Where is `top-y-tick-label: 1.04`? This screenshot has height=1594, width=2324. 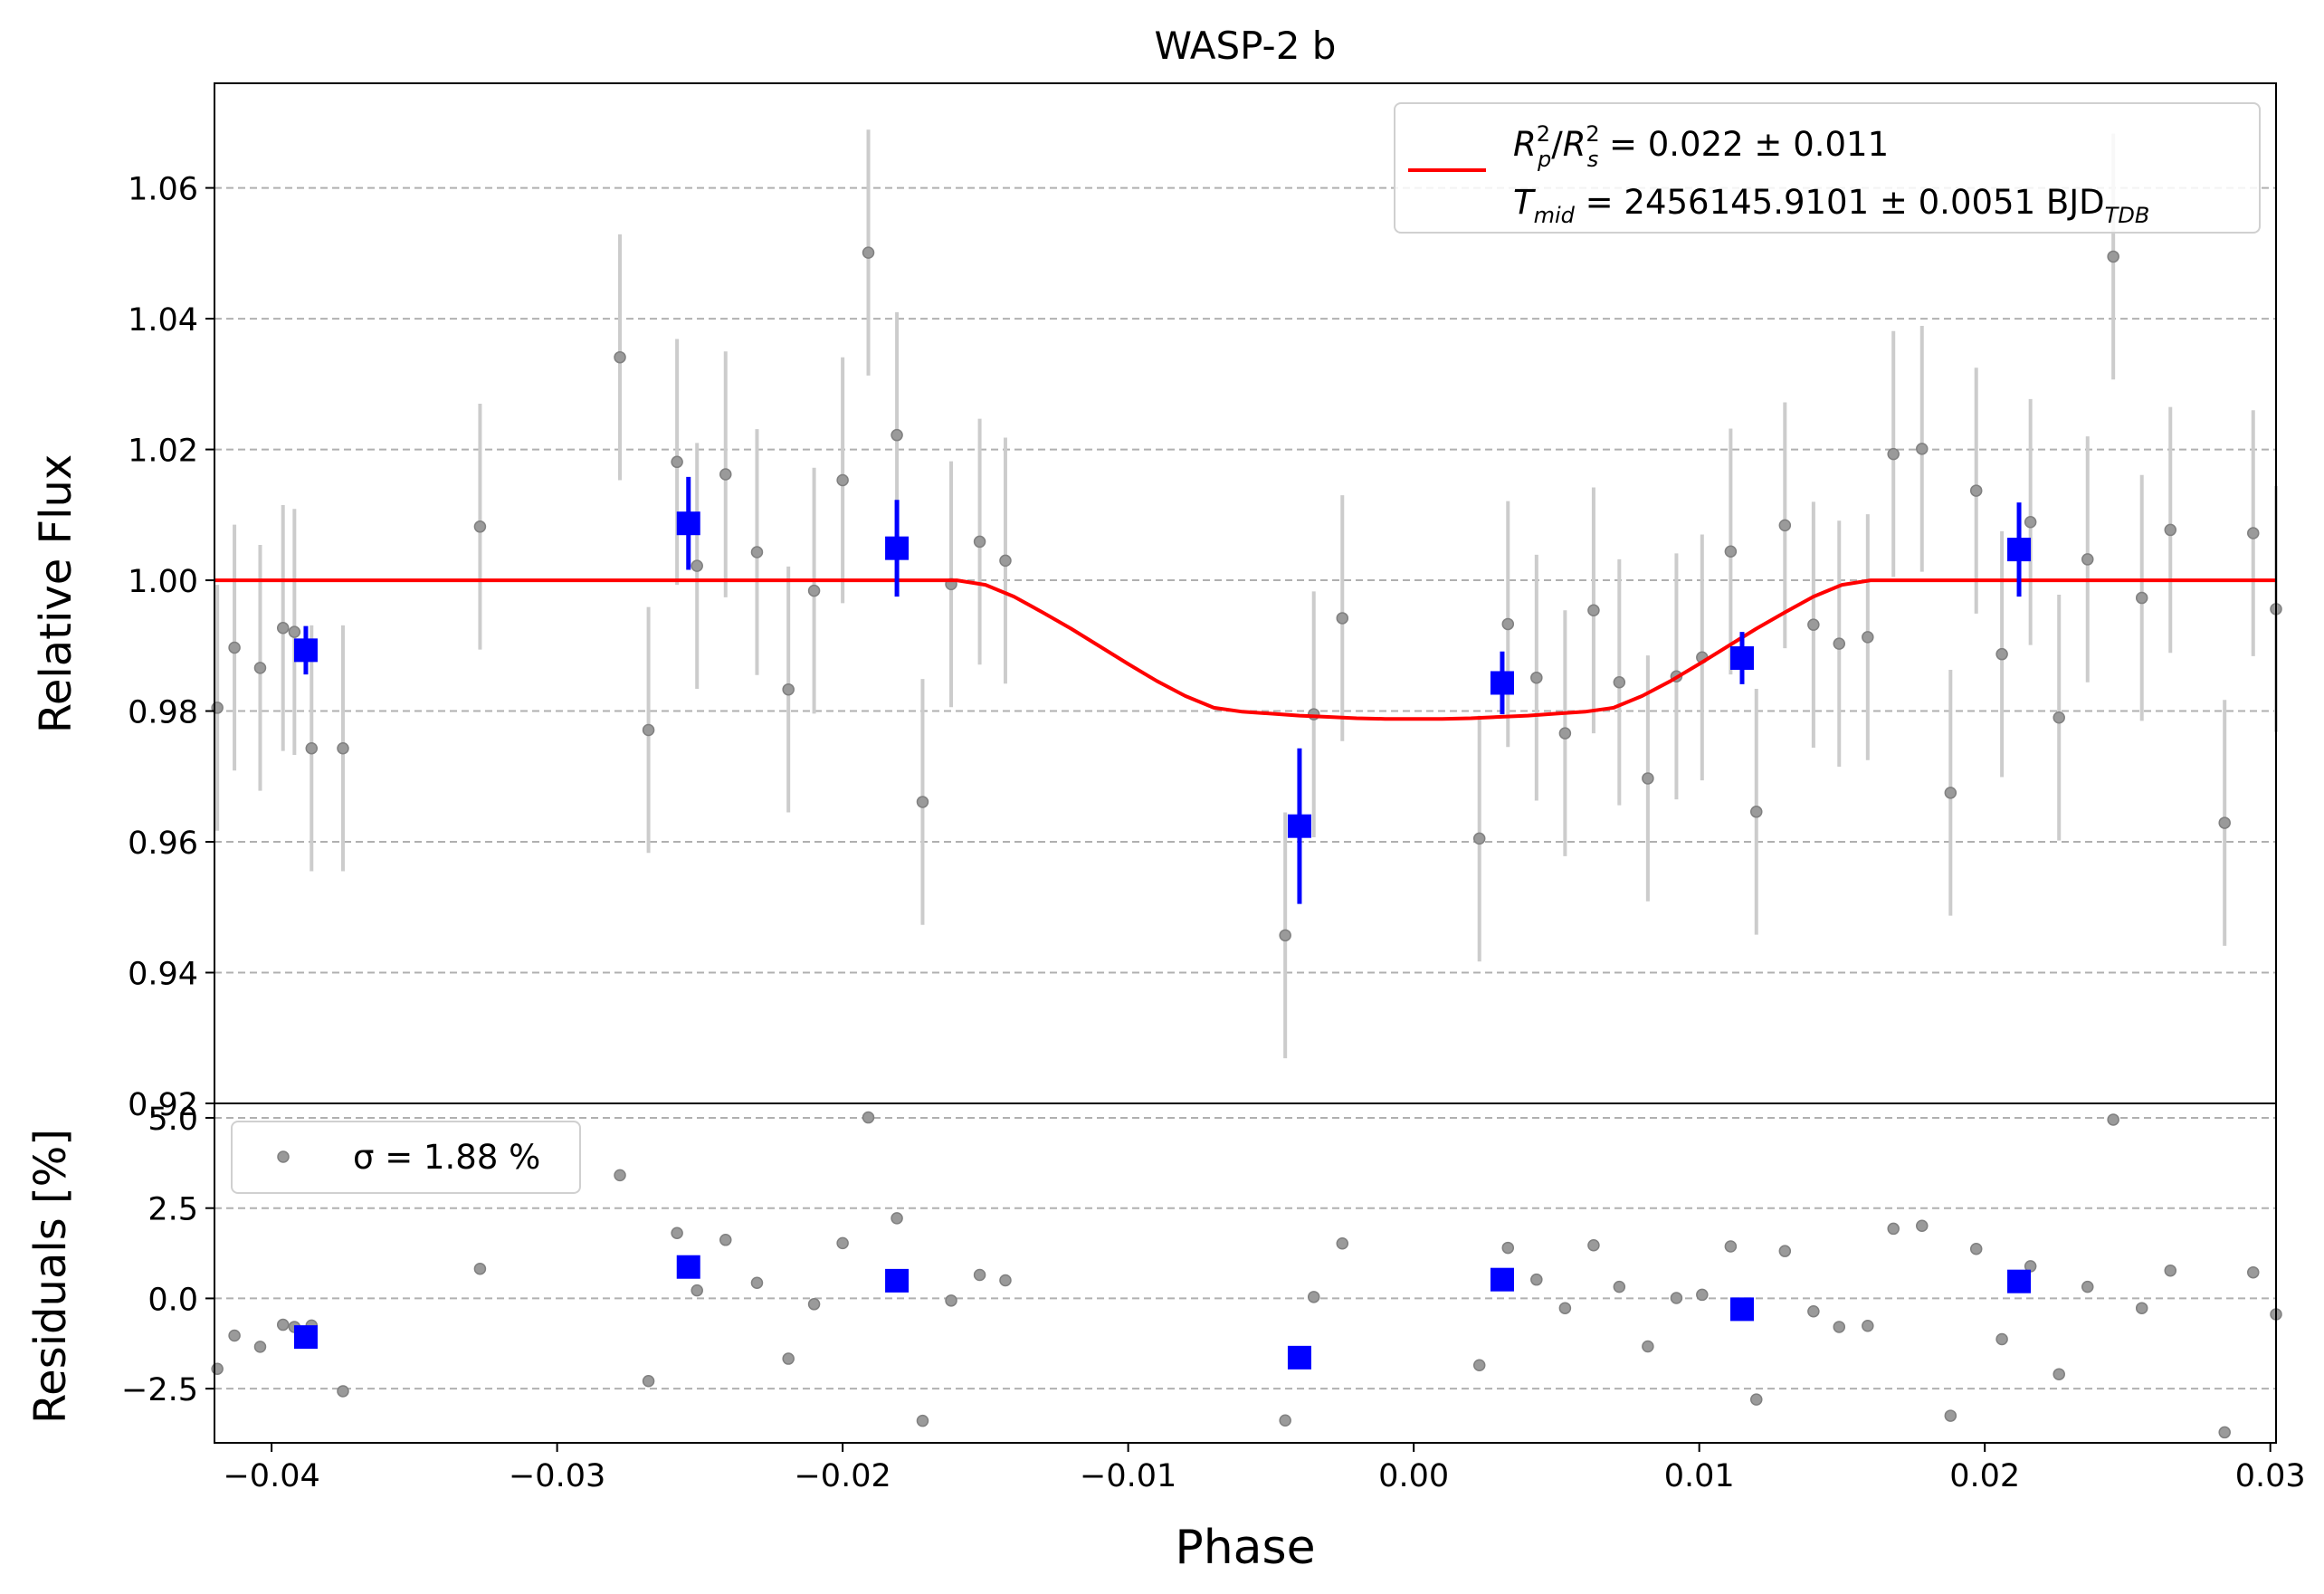 top-y-tick-label: 1.04 is located at coordinates (163, 321).